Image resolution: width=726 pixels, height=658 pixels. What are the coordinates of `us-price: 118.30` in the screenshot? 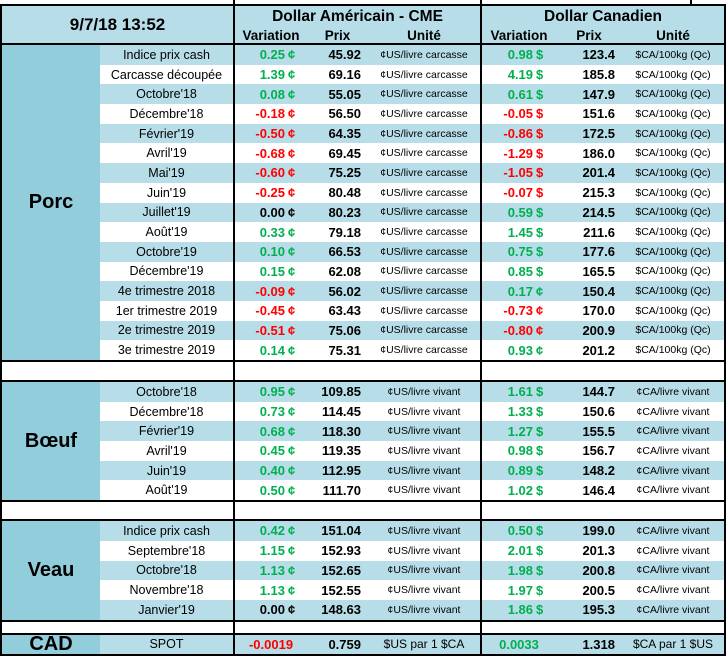 It's located at (337, 431).